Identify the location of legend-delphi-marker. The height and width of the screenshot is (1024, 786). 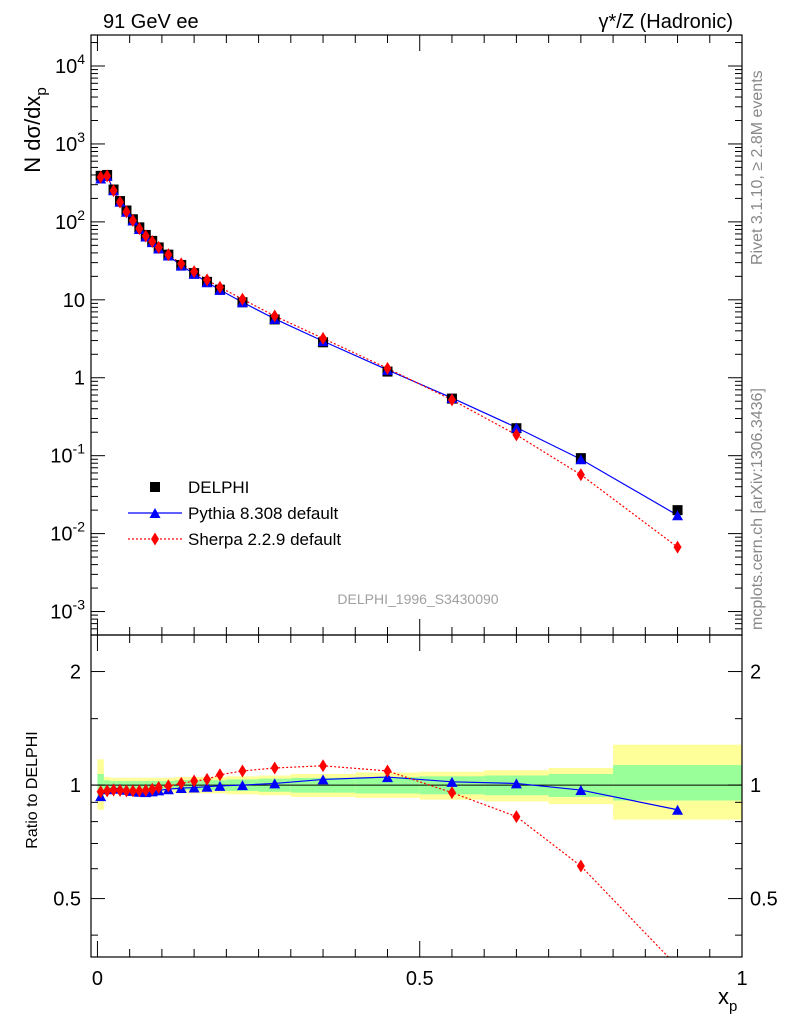
(155, 487).